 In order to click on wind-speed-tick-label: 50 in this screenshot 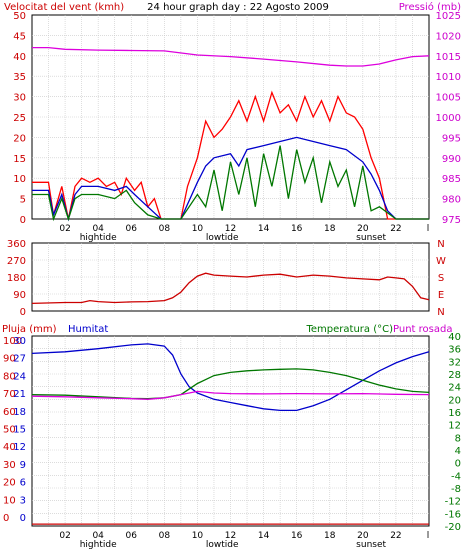, I will do `click(19, 16)`.